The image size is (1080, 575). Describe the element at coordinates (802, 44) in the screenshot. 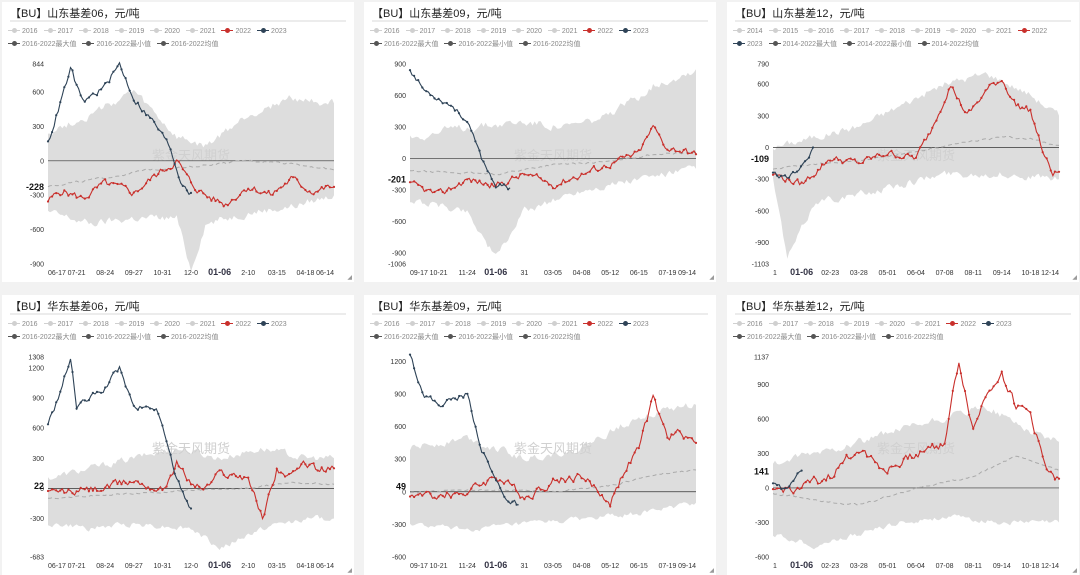

I see `legend-item: 2014-2022最大值` at that location.